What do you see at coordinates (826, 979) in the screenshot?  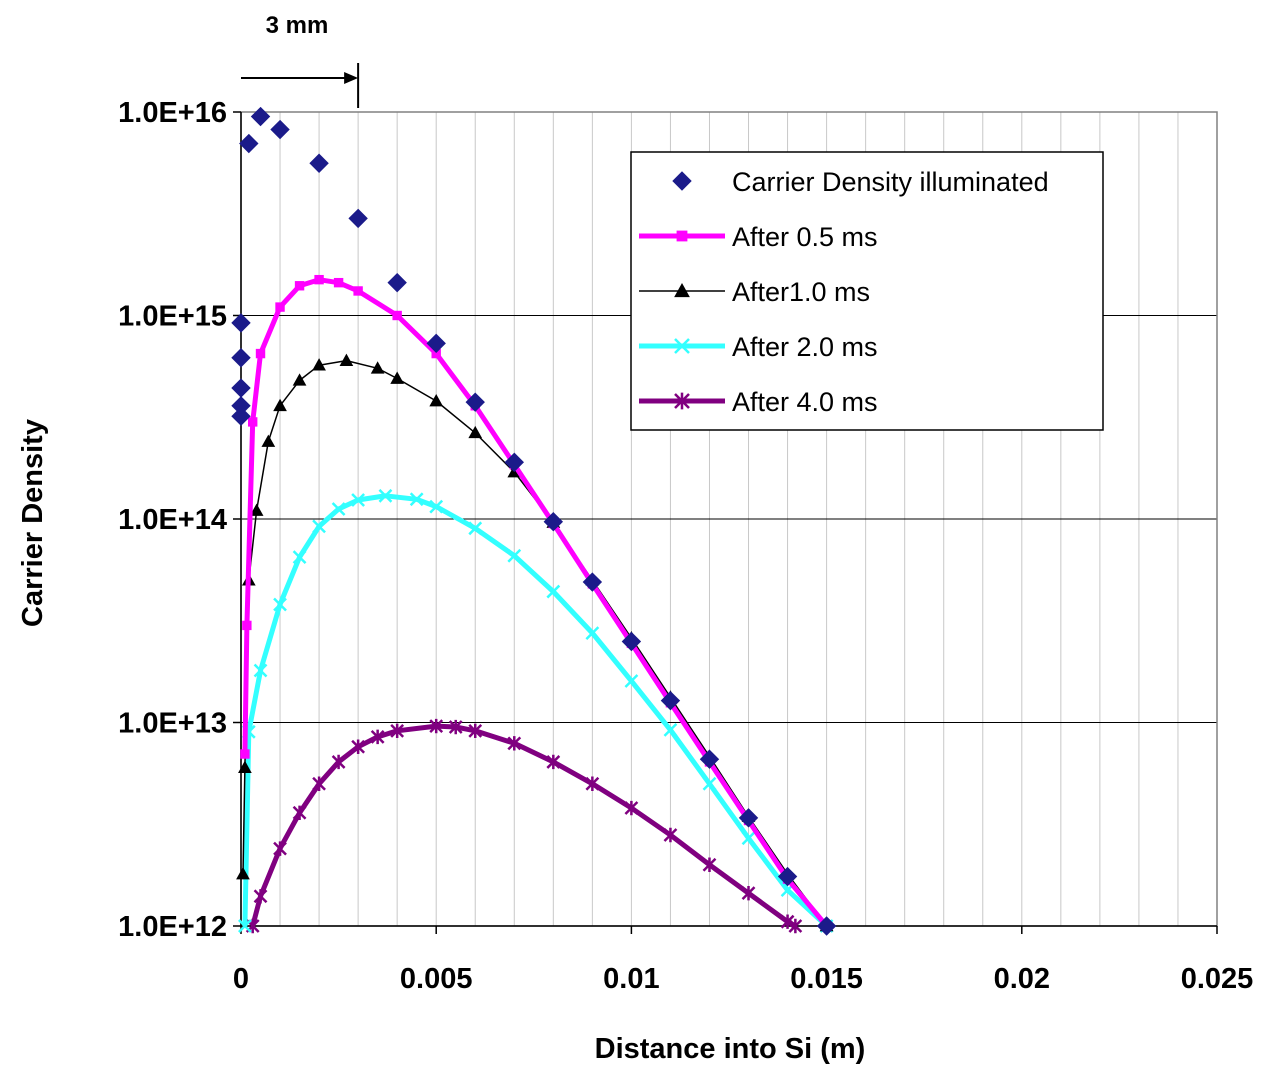 I see `x-tick-label: 0.015` at bounding box center [826, 979].